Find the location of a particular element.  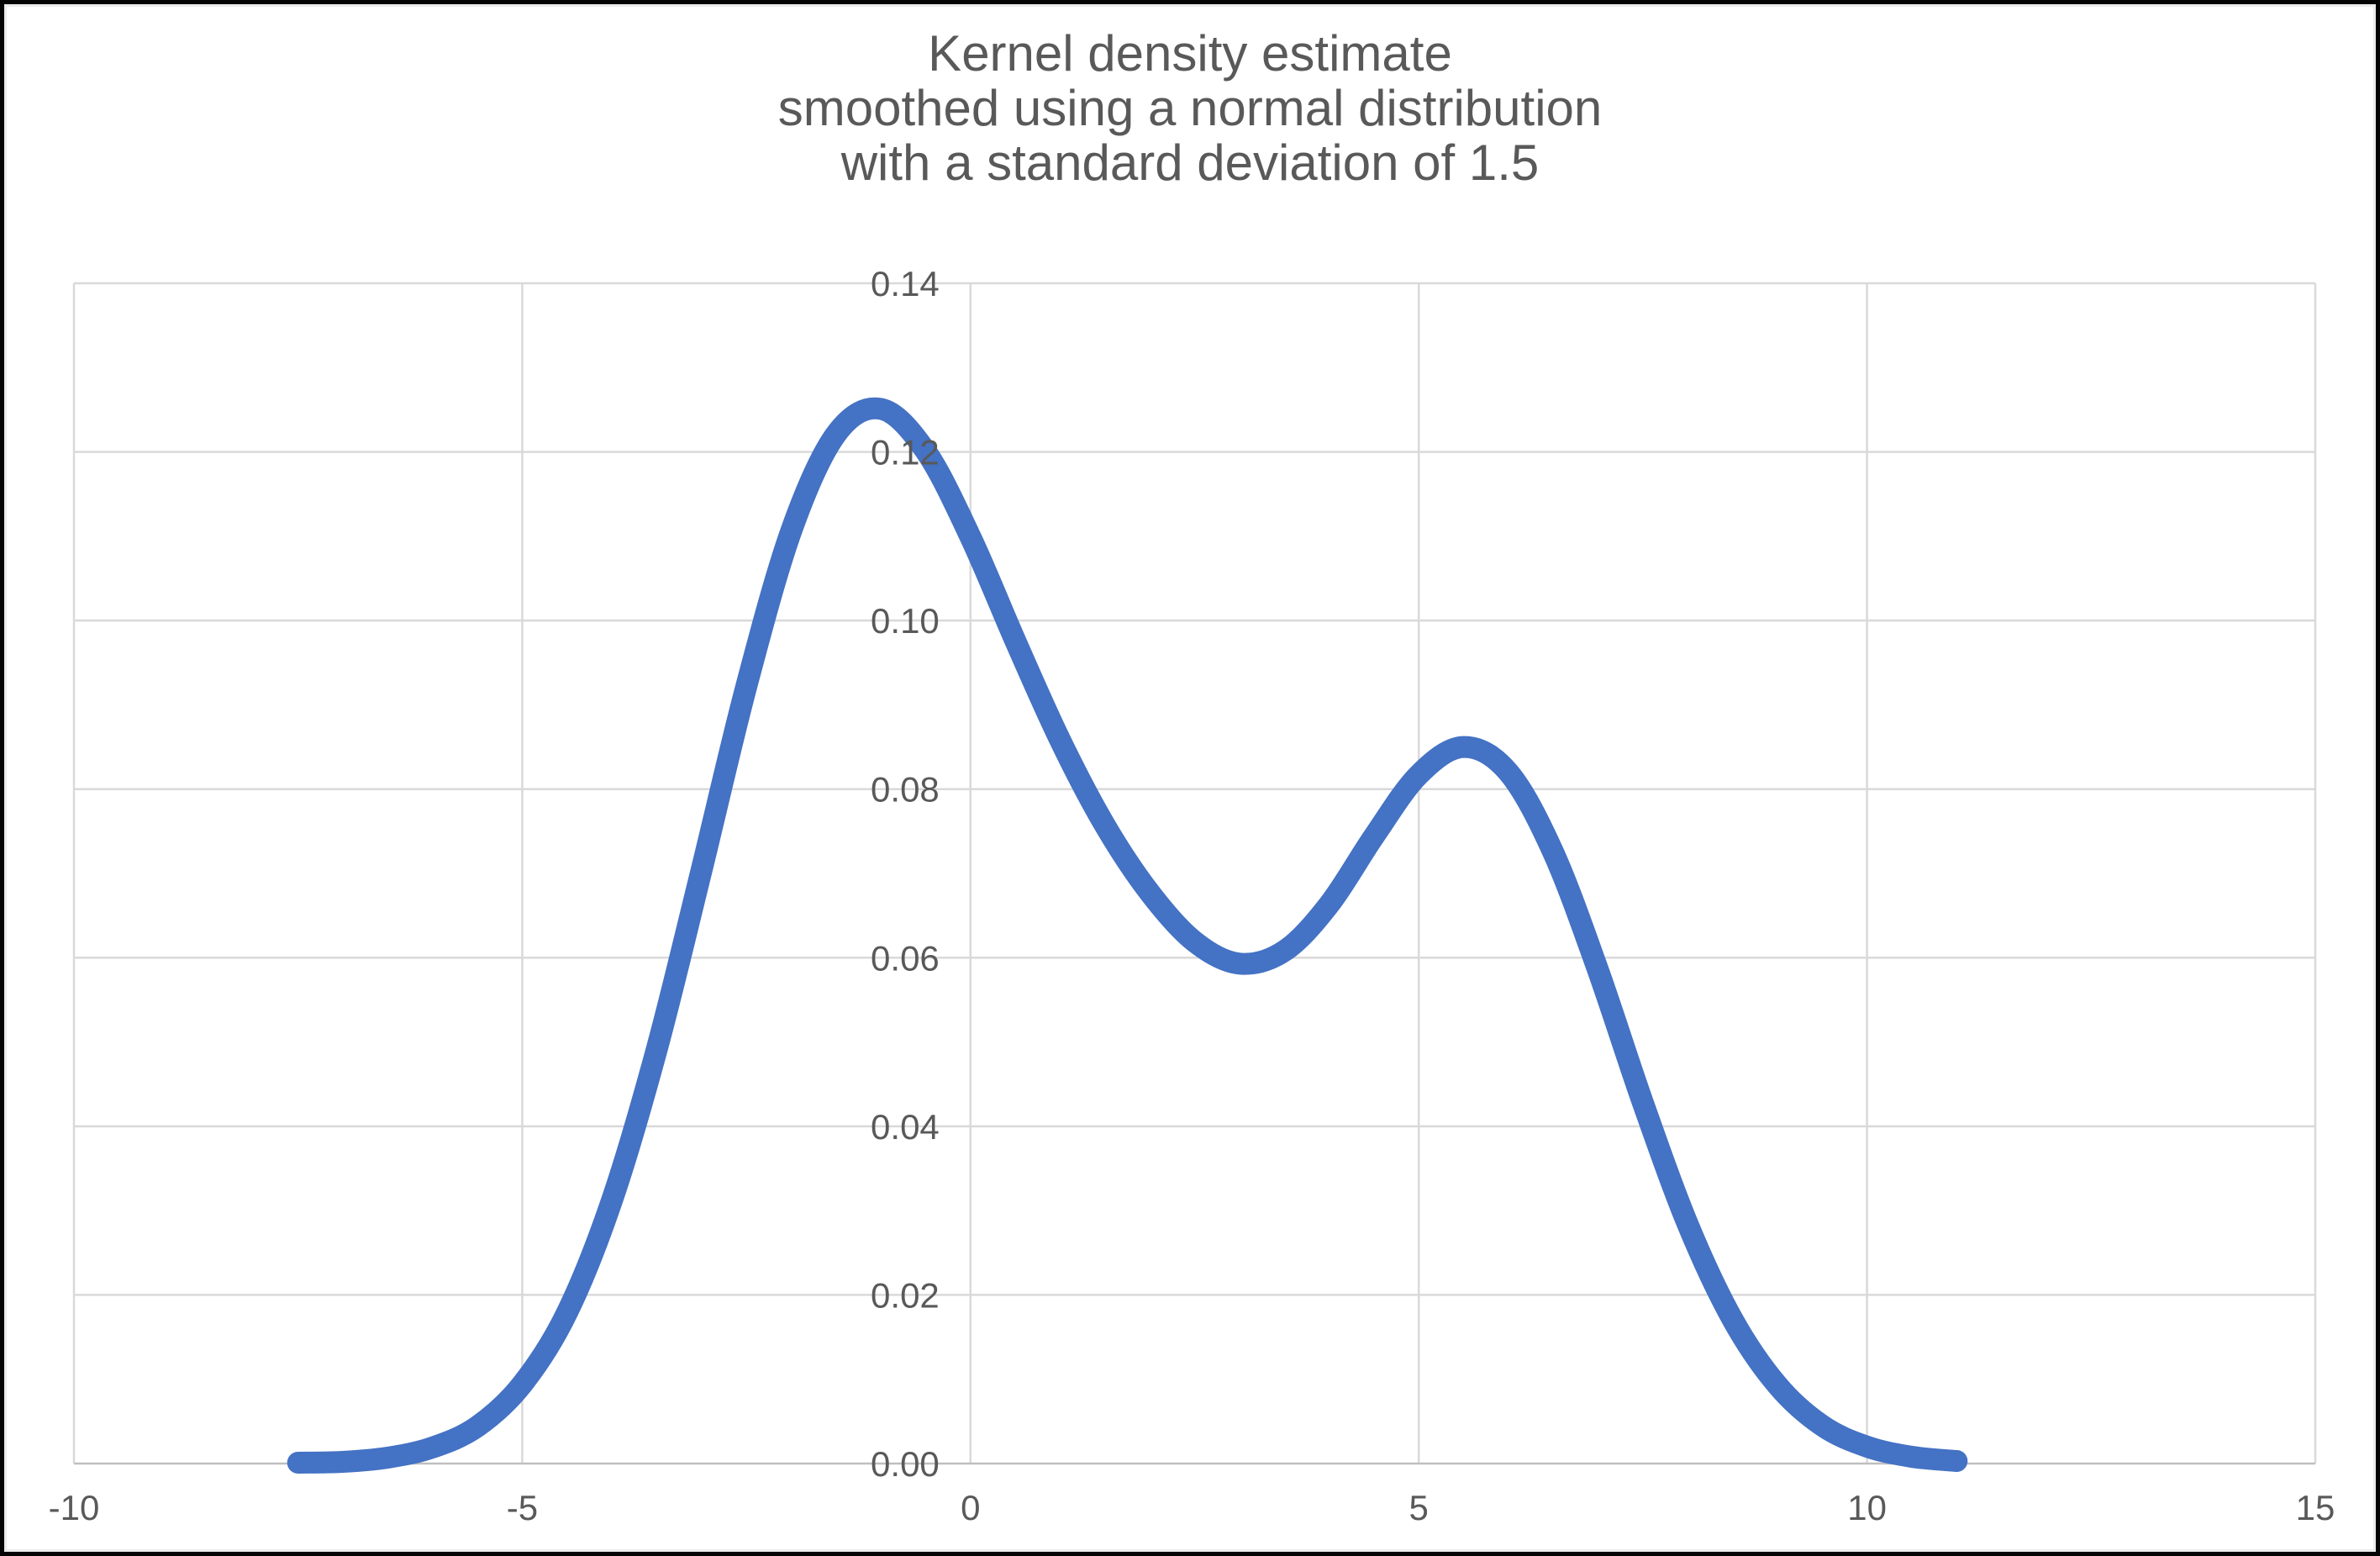

x-tick-label: 5 is located at coordinates (1419, 1508).